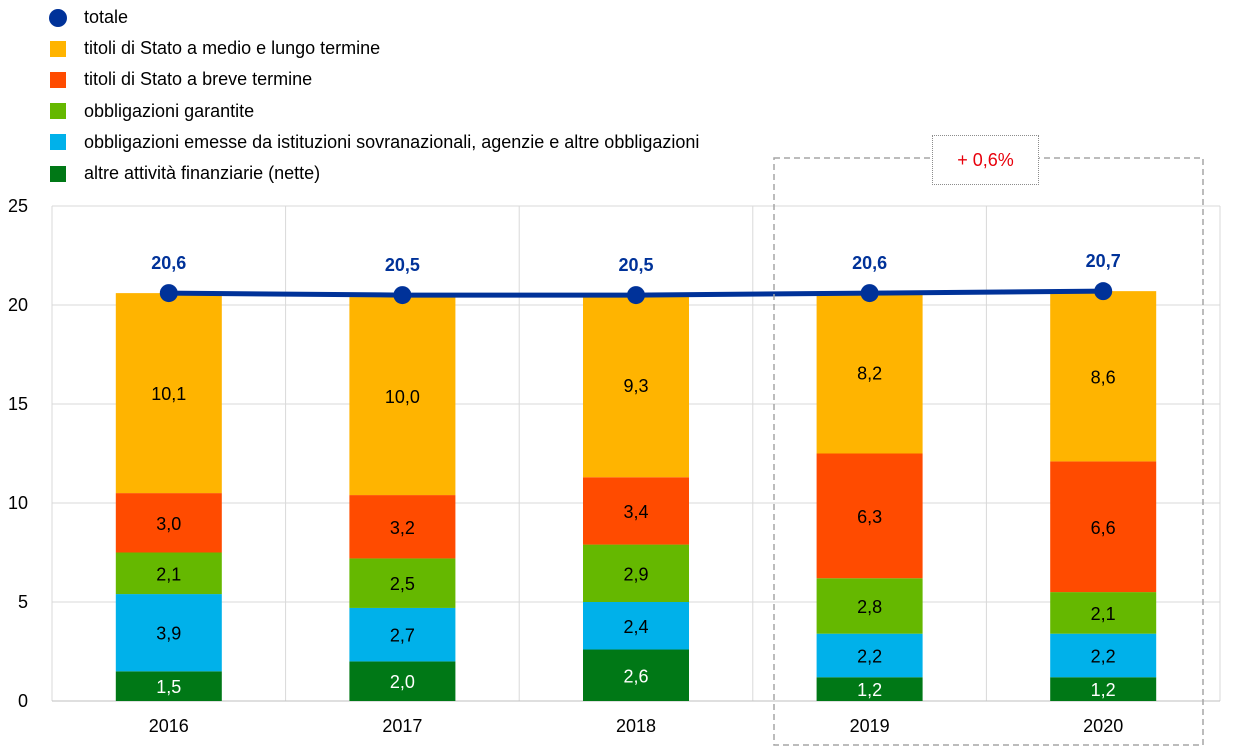  What do you see at coordinates (58, 79) in the screenshot?
I see `legend-swatch-short-term` at bounding box center [58, 79].